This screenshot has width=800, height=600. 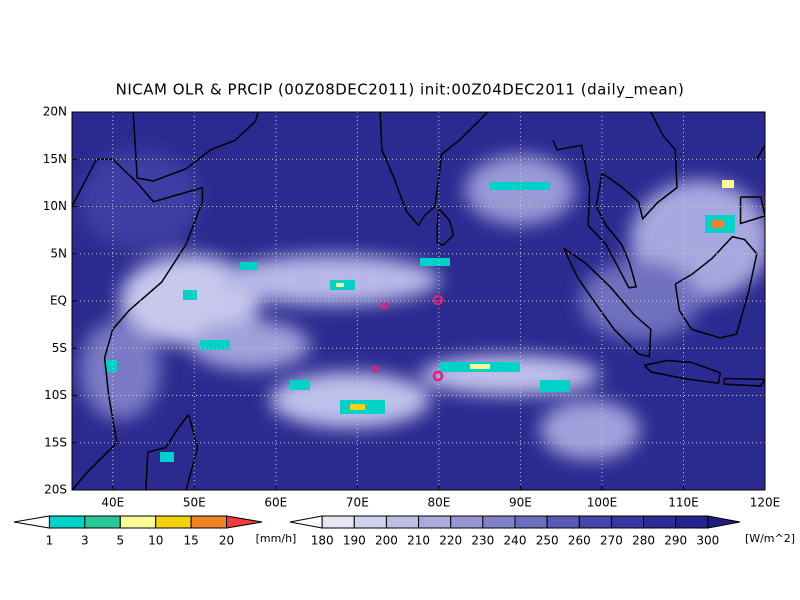 What do you see at coordinates (675, 541) in the screenshot?
I see `colorbar-label: 290` at bounding box center [675, 541].